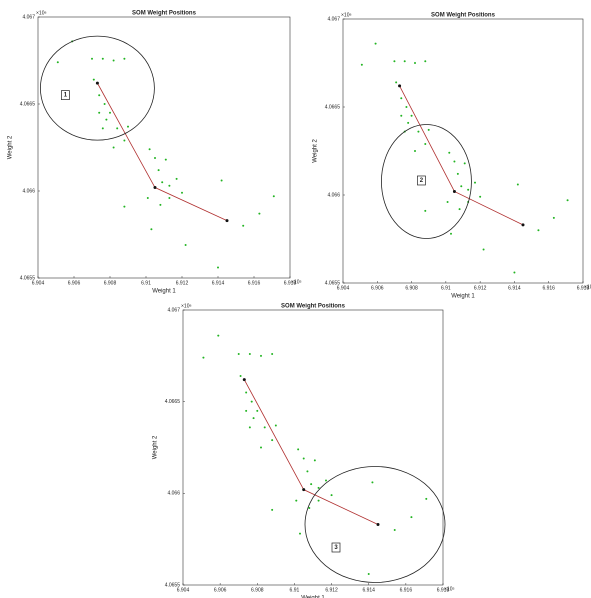 This screenshot has width=591, height=598. I want to click on annotation-label: 3, so click(336, 548).